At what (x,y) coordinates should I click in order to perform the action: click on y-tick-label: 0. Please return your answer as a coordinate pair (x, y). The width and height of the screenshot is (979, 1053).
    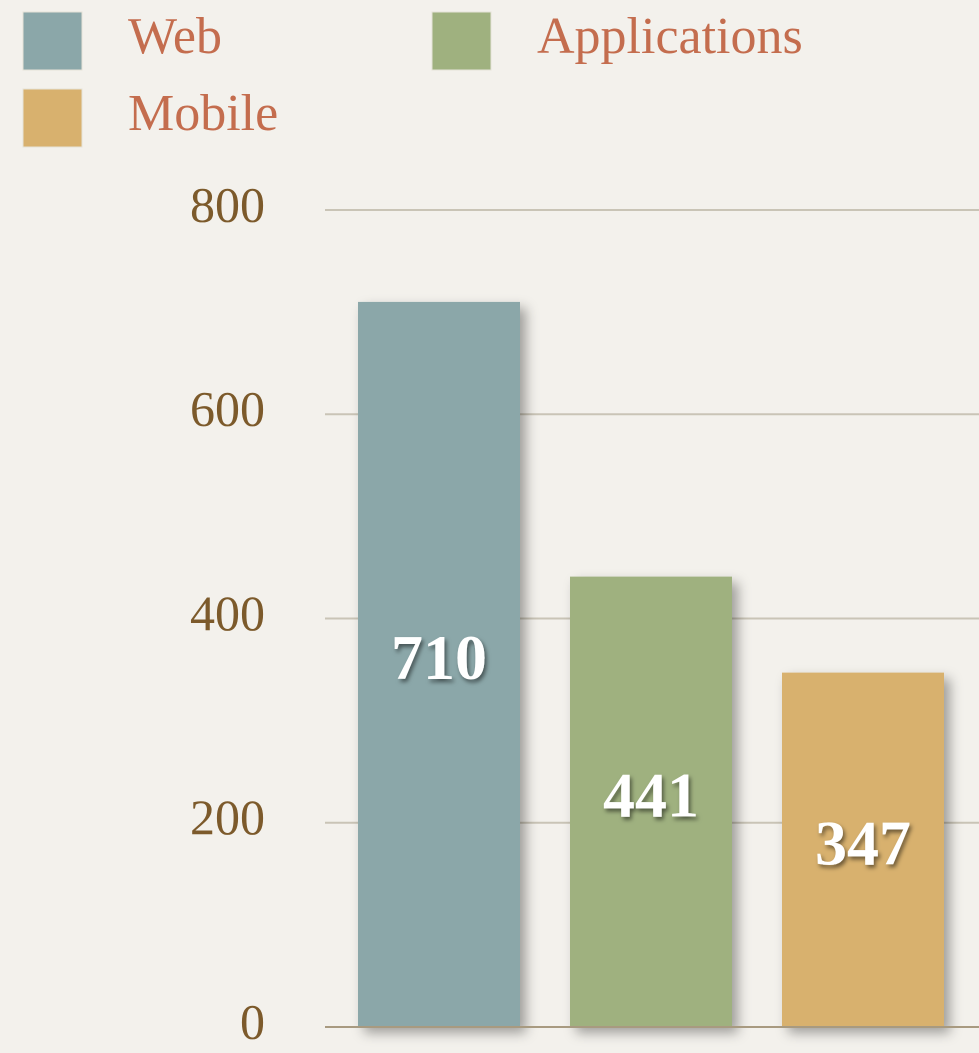
    Looking at the image, I should click on (252, 1021).